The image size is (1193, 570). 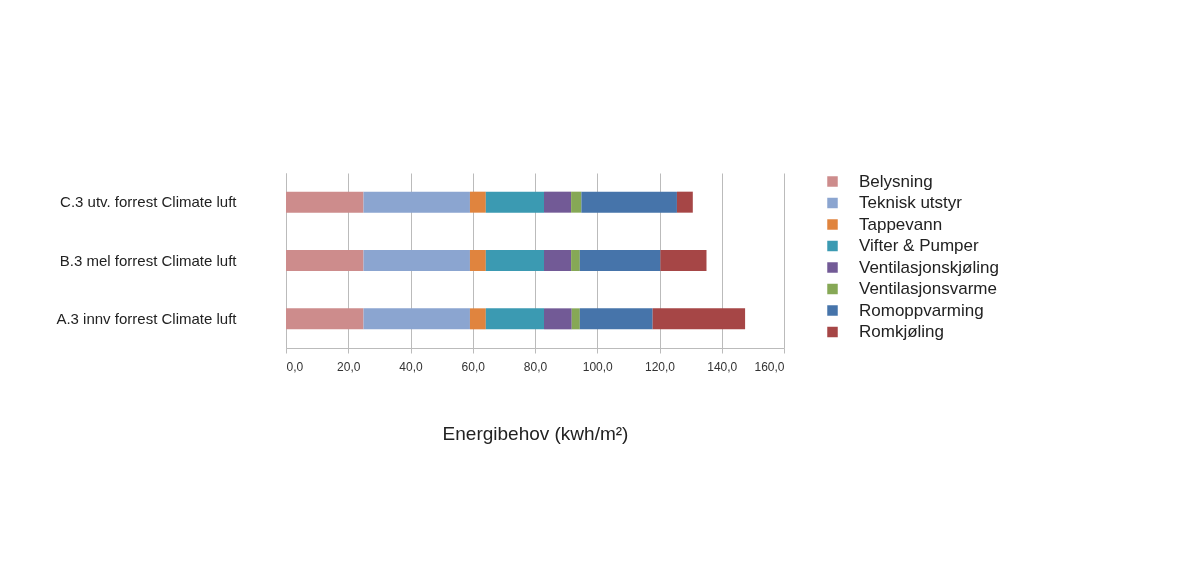 I want to click on y-tick-label: C.3 utv. forrest Climate luft, so click(x=149, y=202).